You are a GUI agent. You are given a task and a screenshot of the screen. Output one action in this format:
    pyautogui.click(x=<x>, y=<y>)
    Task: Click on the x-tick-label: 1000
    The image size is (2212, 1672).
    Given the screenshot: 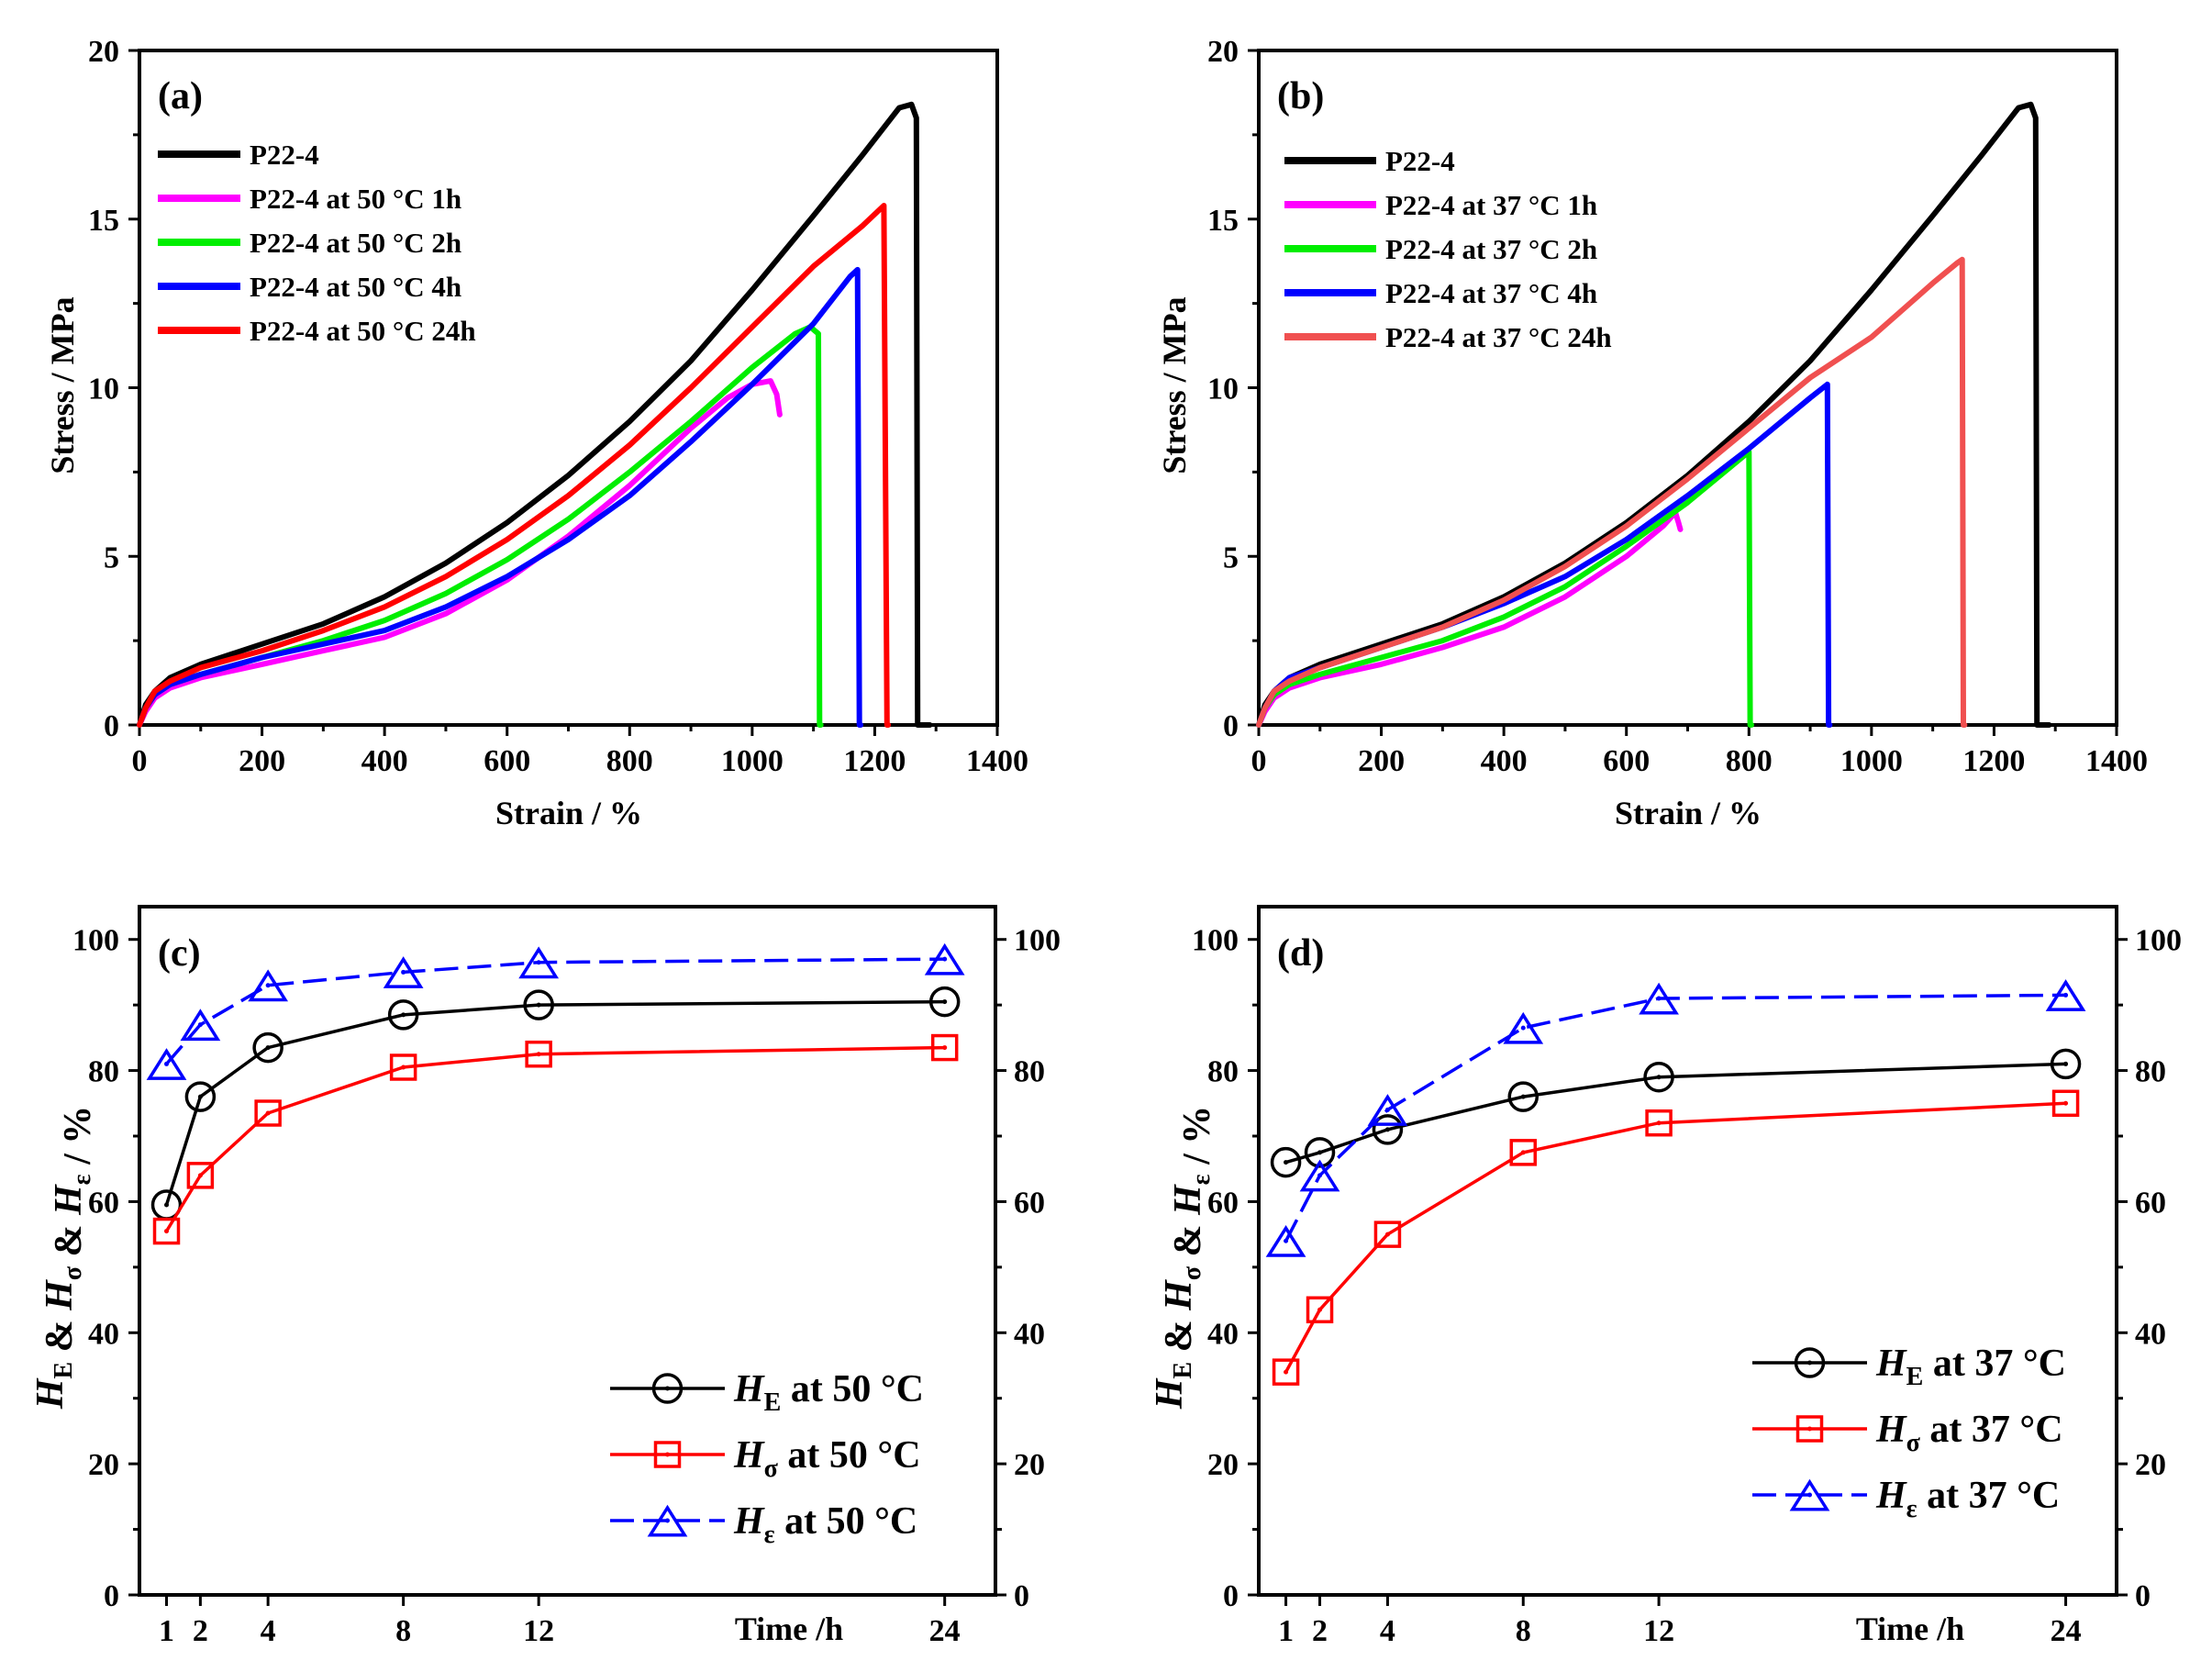 What is the action you would take?
    pyautogui.click(x=752, y=761)
    